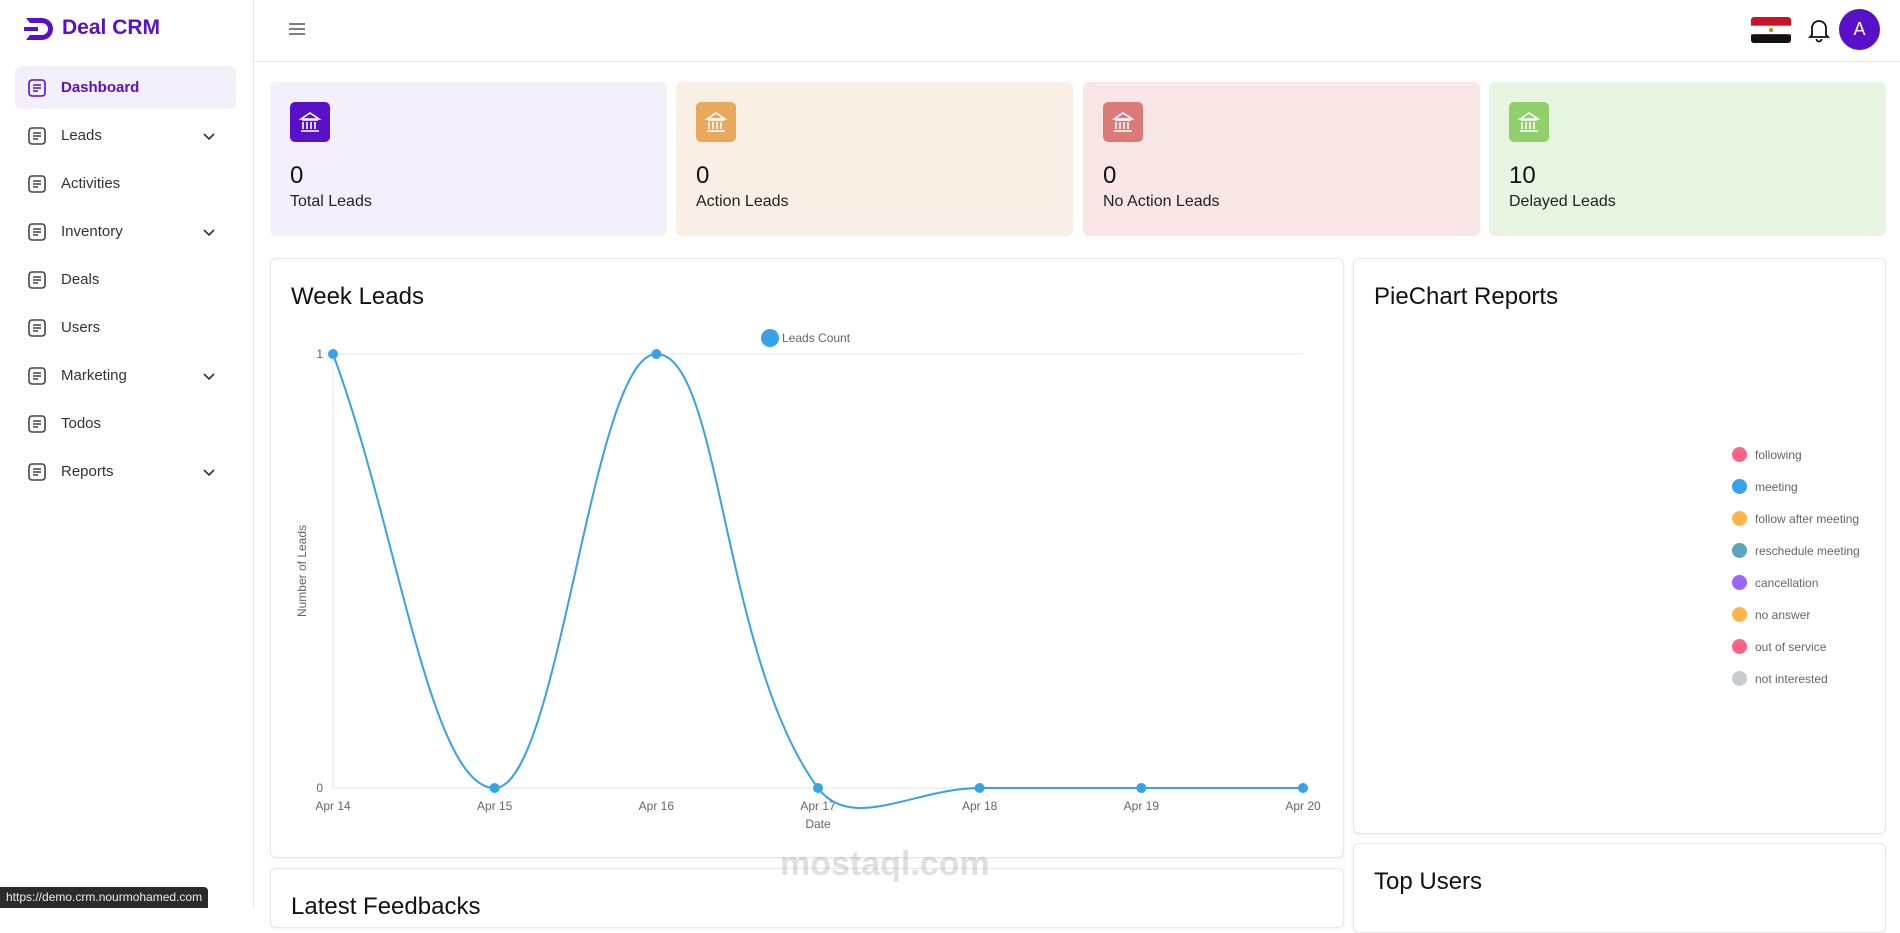  What do you see at coordinates (1775, 582) in the screenshot?
I see `legend-item: cancellation` at bounding box center [1775, 582].